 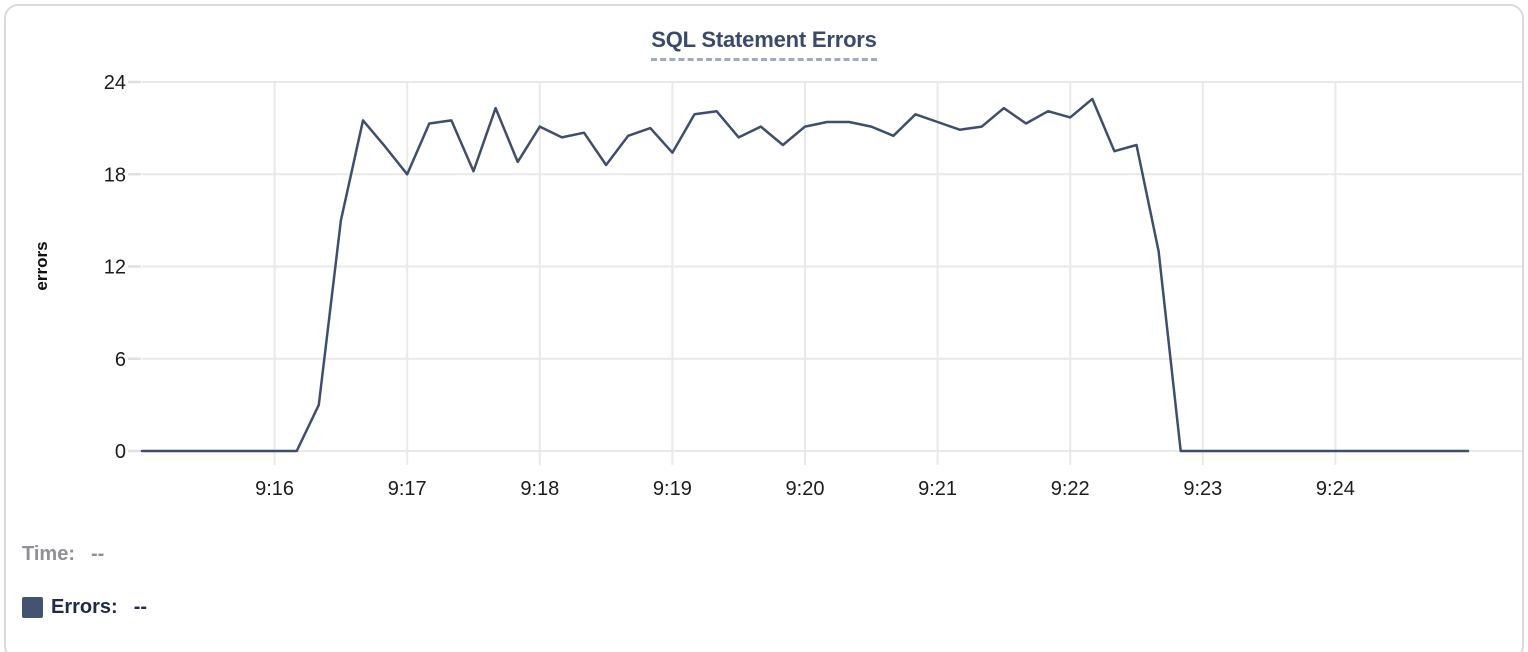 What do you see at coordinates (1335, 489) in the screenshot?
I see `x-tick-label: 9:24` at bounding box center [1335, 489].